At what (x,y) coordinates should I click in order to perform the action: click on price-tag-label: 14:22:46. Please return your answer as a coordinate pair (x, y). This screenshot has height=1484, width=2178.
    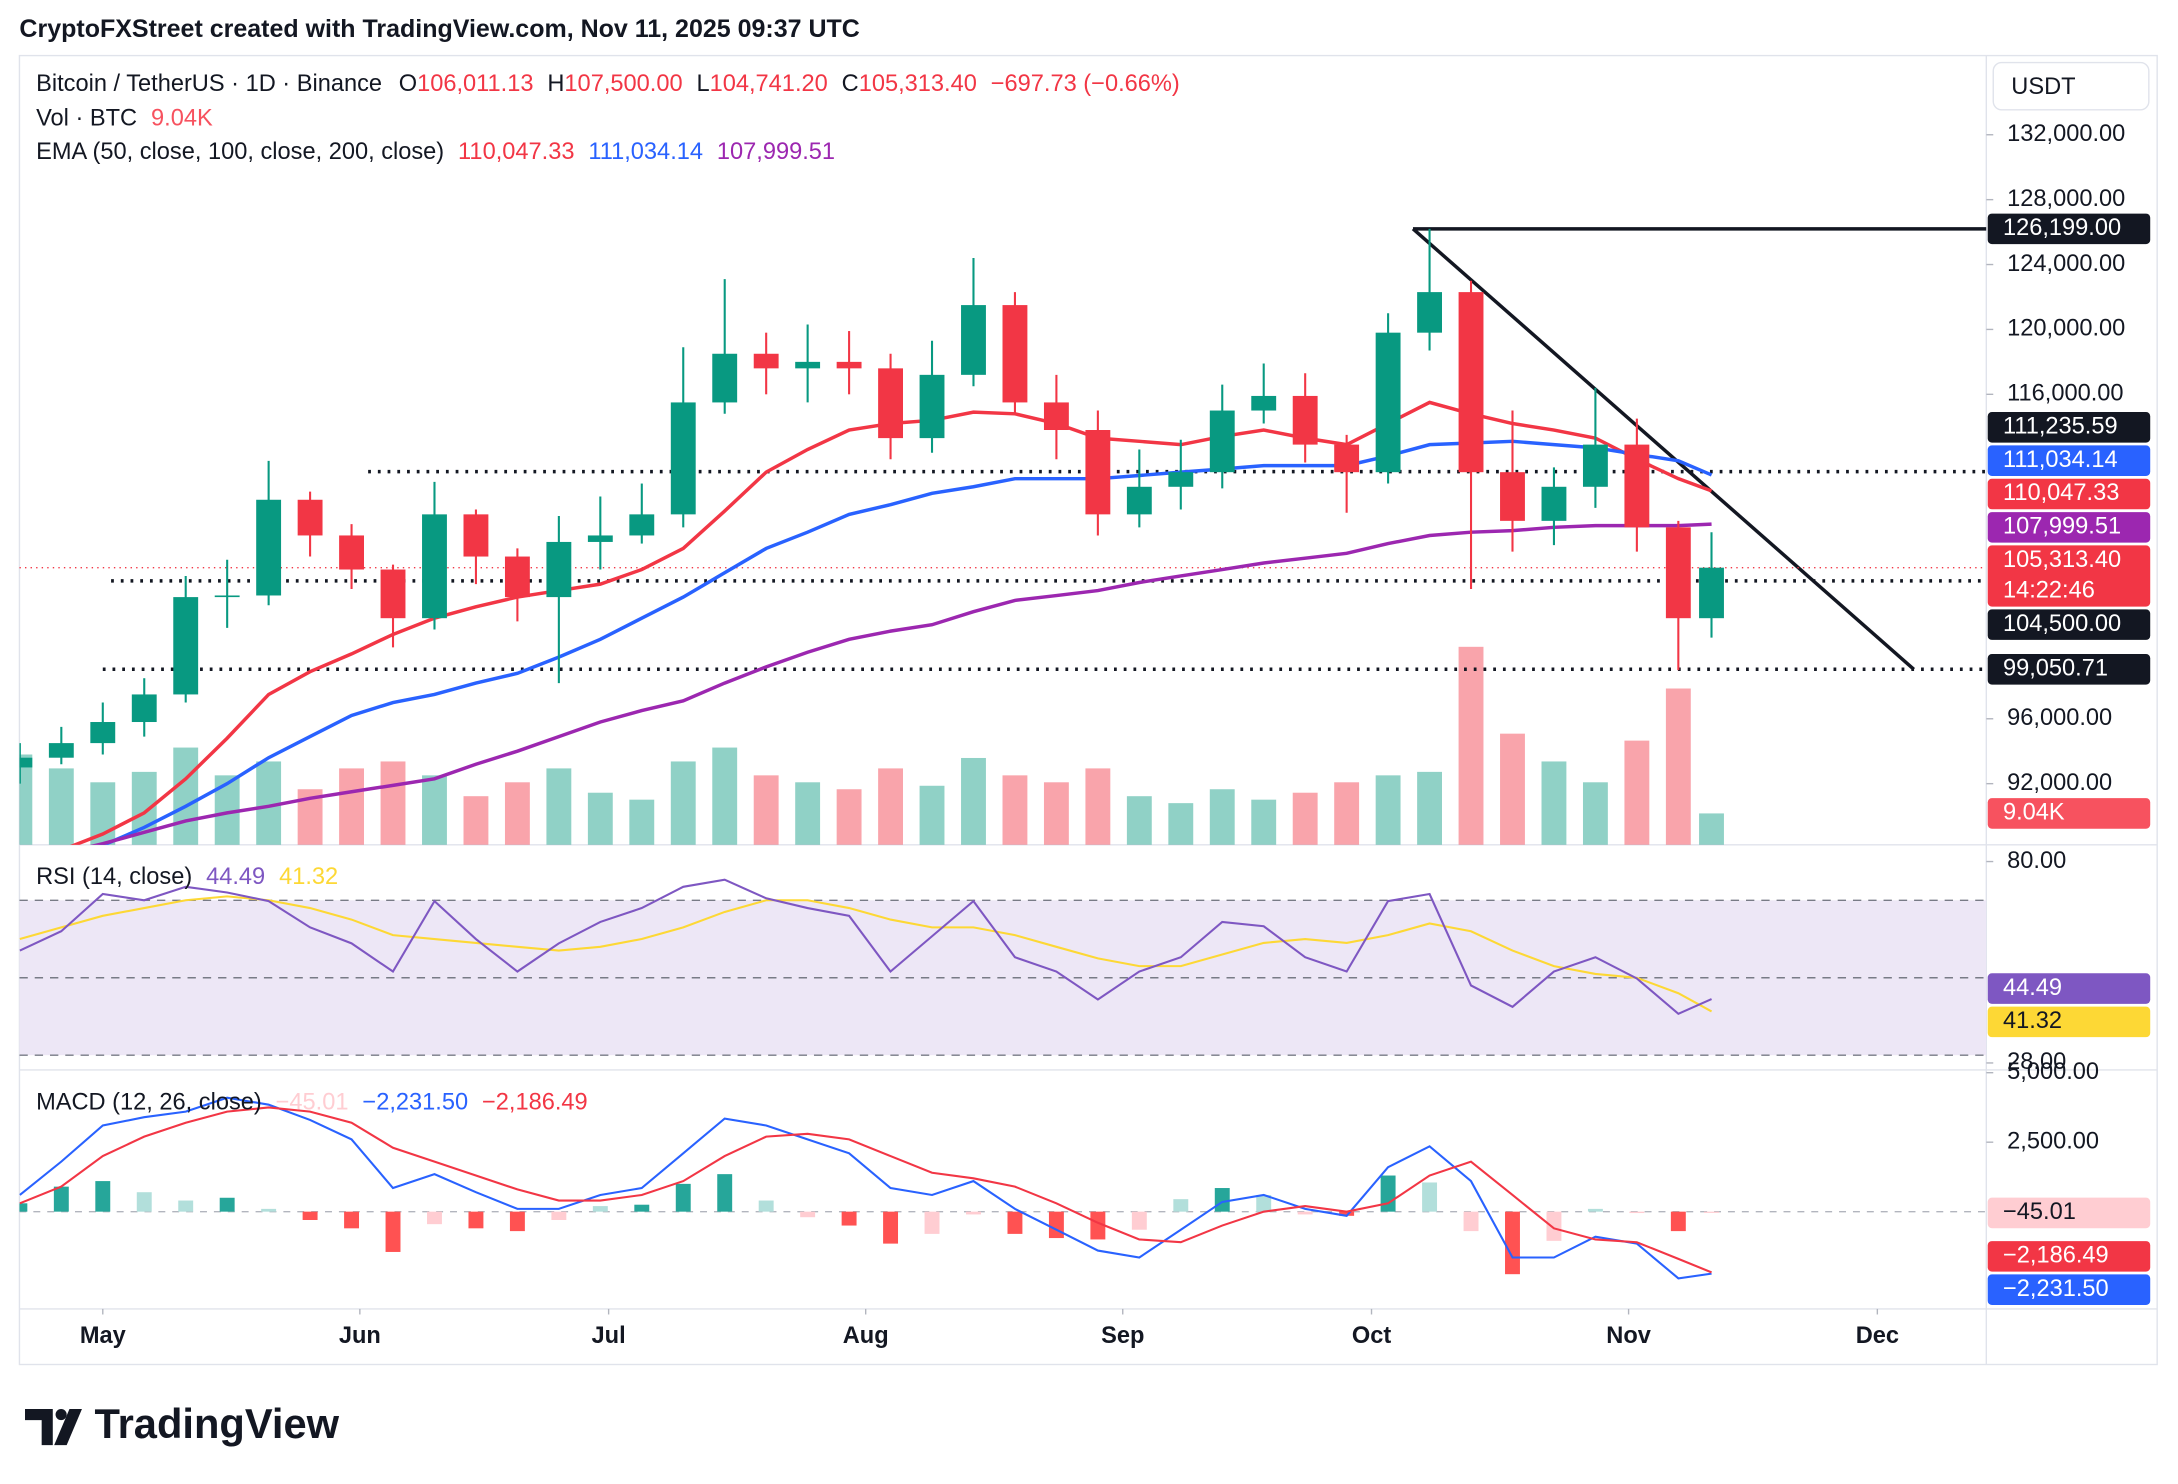
    Looking at the image, I should click on (2049, 591).